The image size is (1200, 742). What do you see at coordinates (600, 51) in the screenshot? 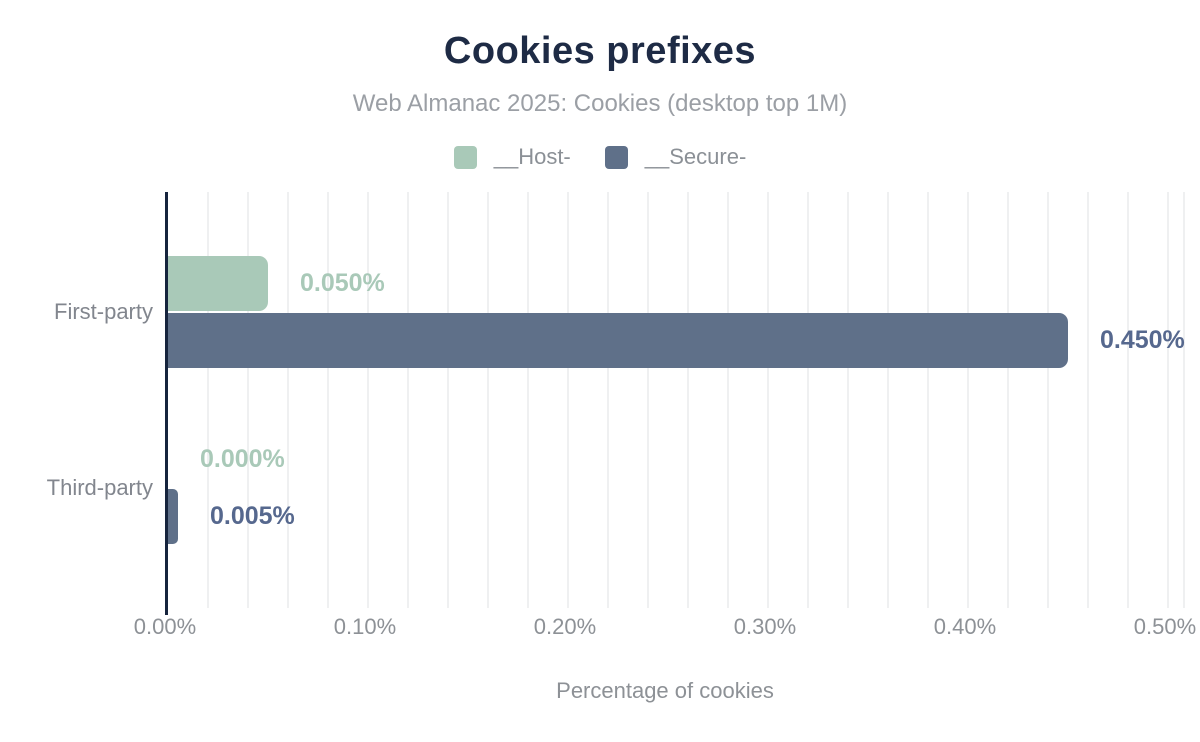
I see `chart-title: Cookies prefixes` at bounding box center [600, 51].